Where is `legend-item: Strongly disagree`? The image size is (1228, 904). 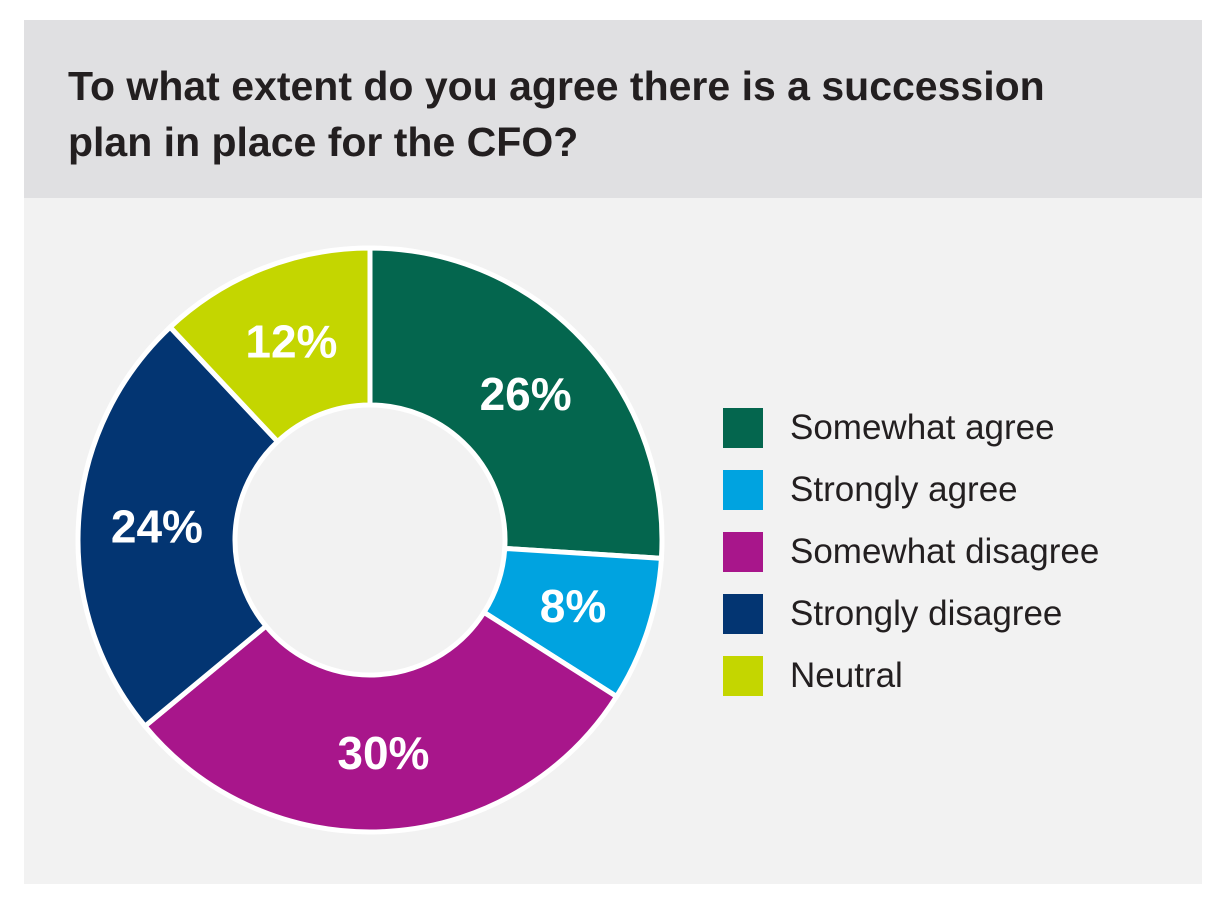
legend-item: Strongly disagree is located at coordinates (911, 614).